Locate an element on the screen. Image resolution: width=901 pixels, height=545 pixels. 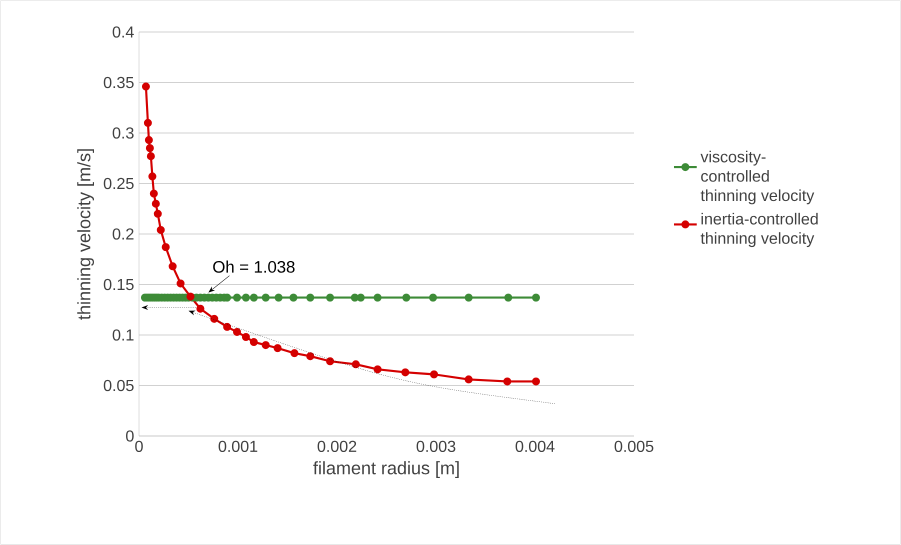
legend-label: inertia-controlled thinning velocity is located at coordinates (759, 230).